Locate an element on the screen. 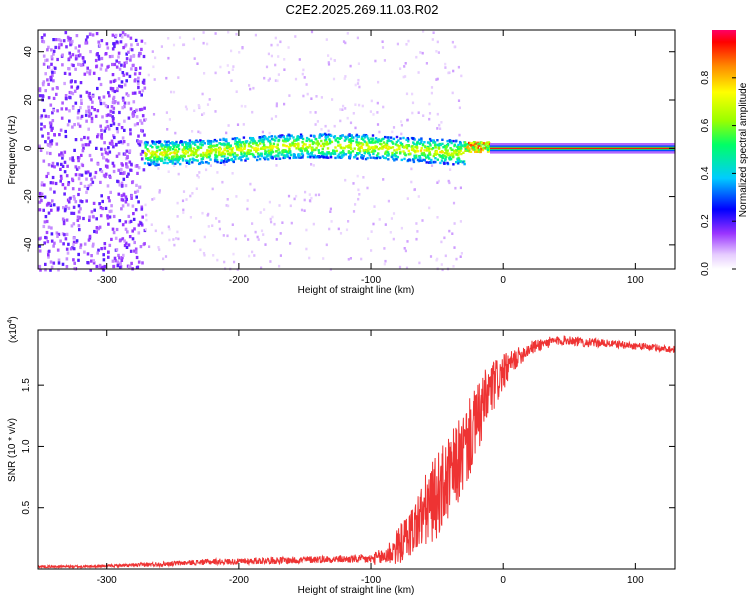 The width and height of the screenshot is (750, 600). snr-y-scale-label: (x104) is located at coordinates (13, 329).